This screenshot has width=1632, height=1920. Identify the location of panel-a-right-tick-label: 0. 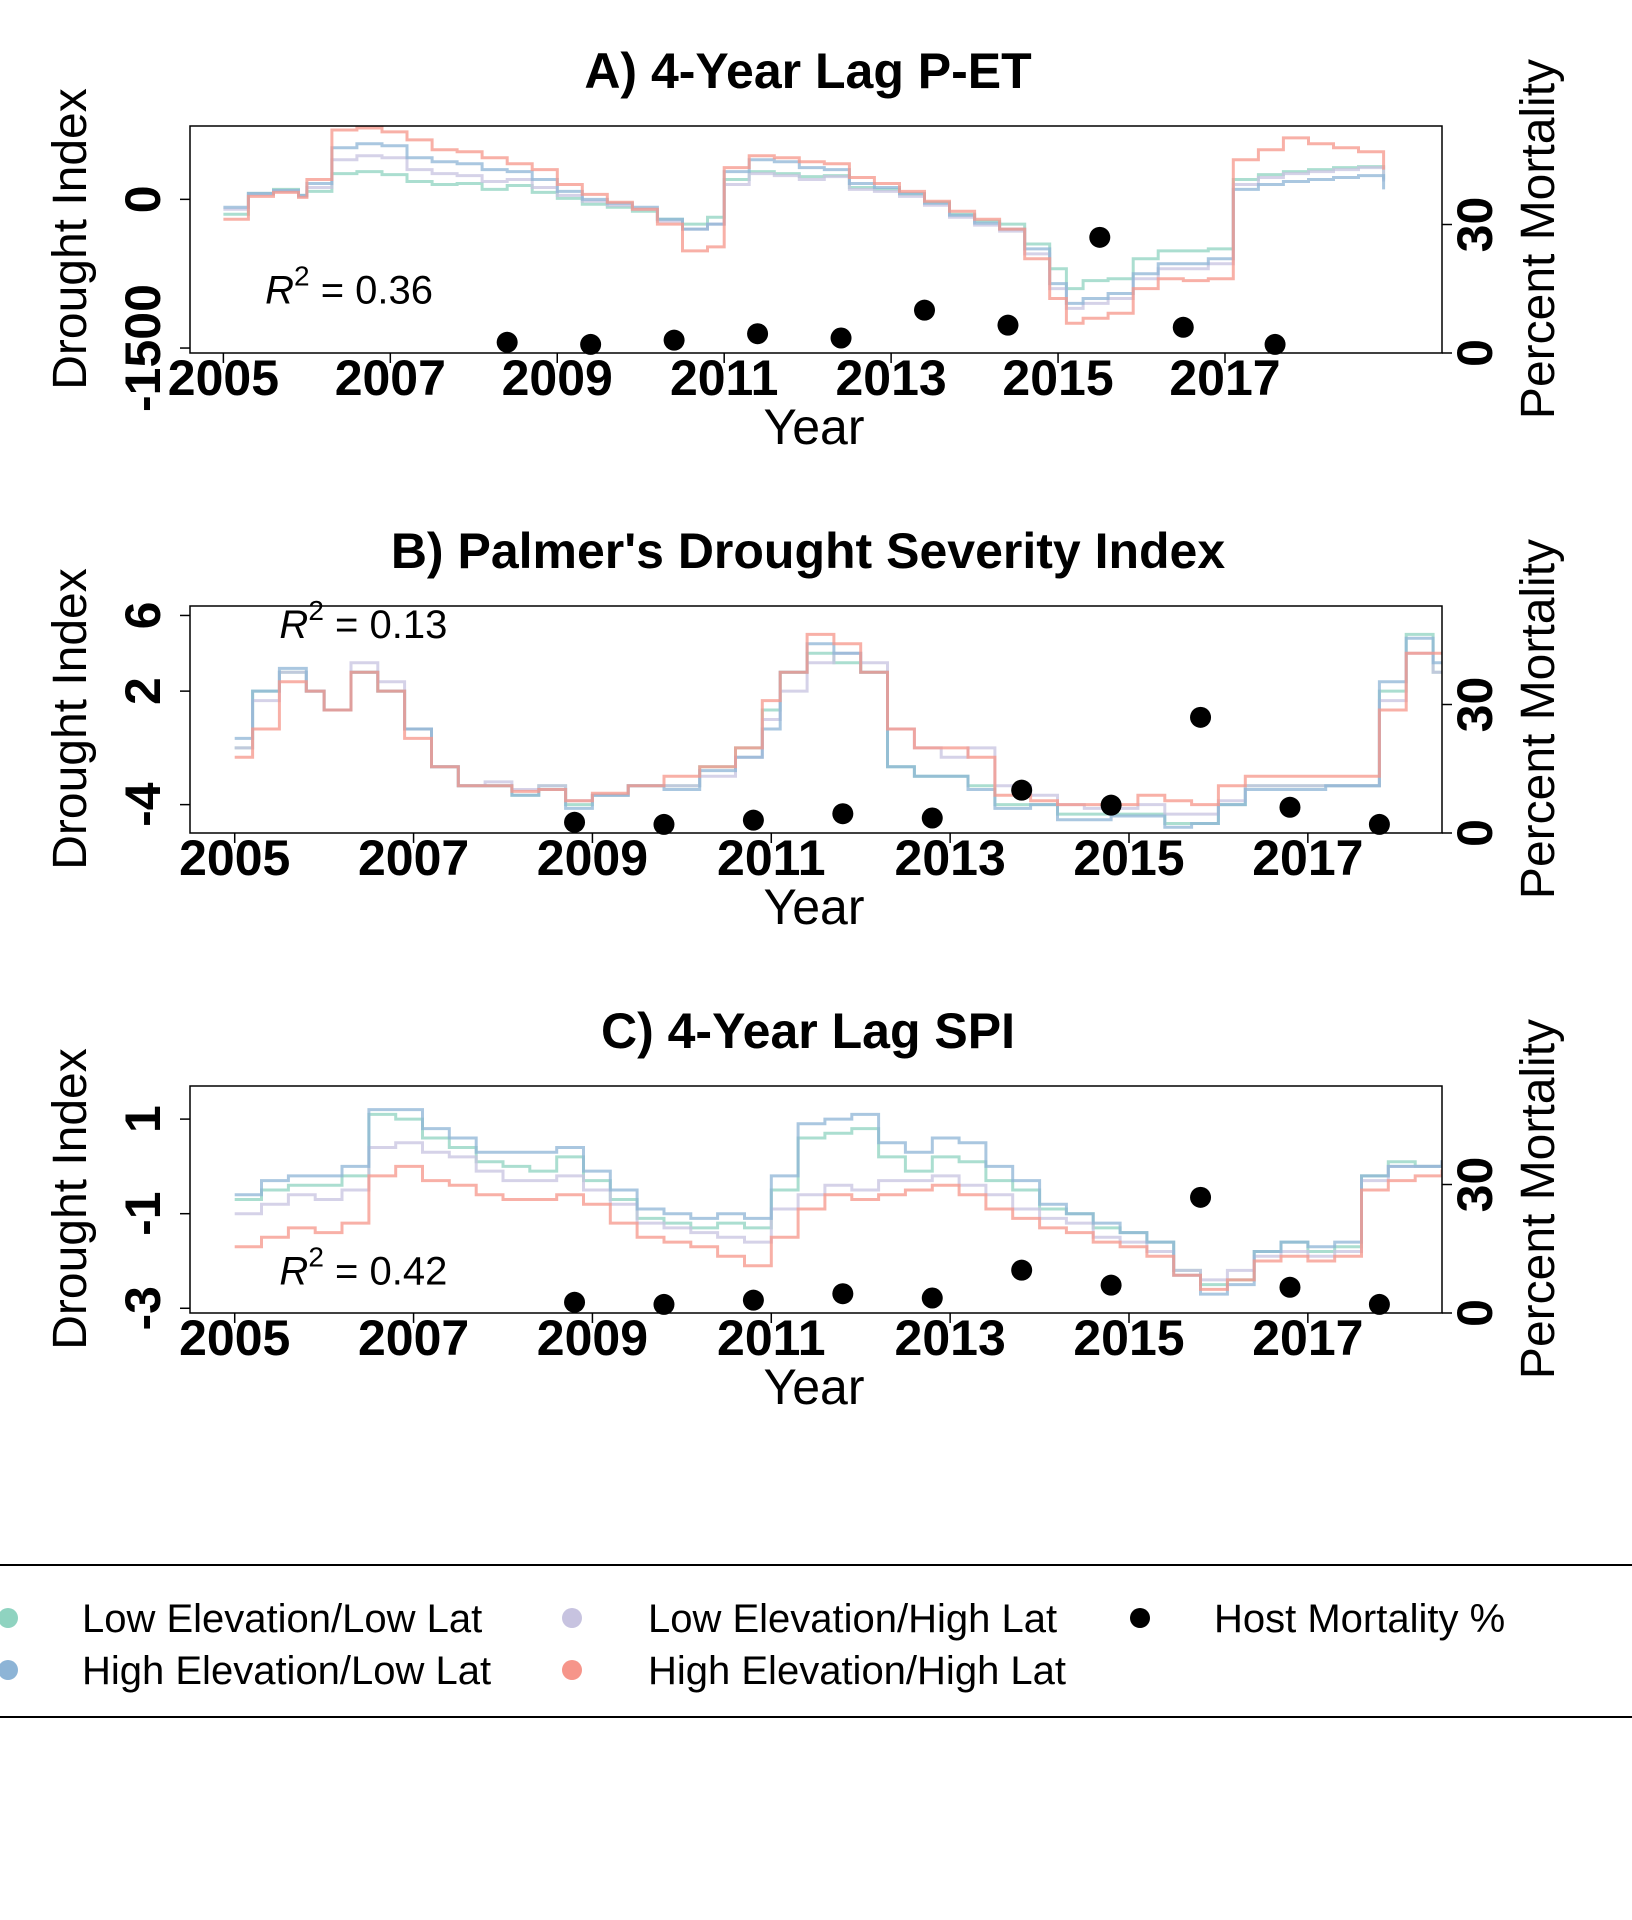
(1475, 353).